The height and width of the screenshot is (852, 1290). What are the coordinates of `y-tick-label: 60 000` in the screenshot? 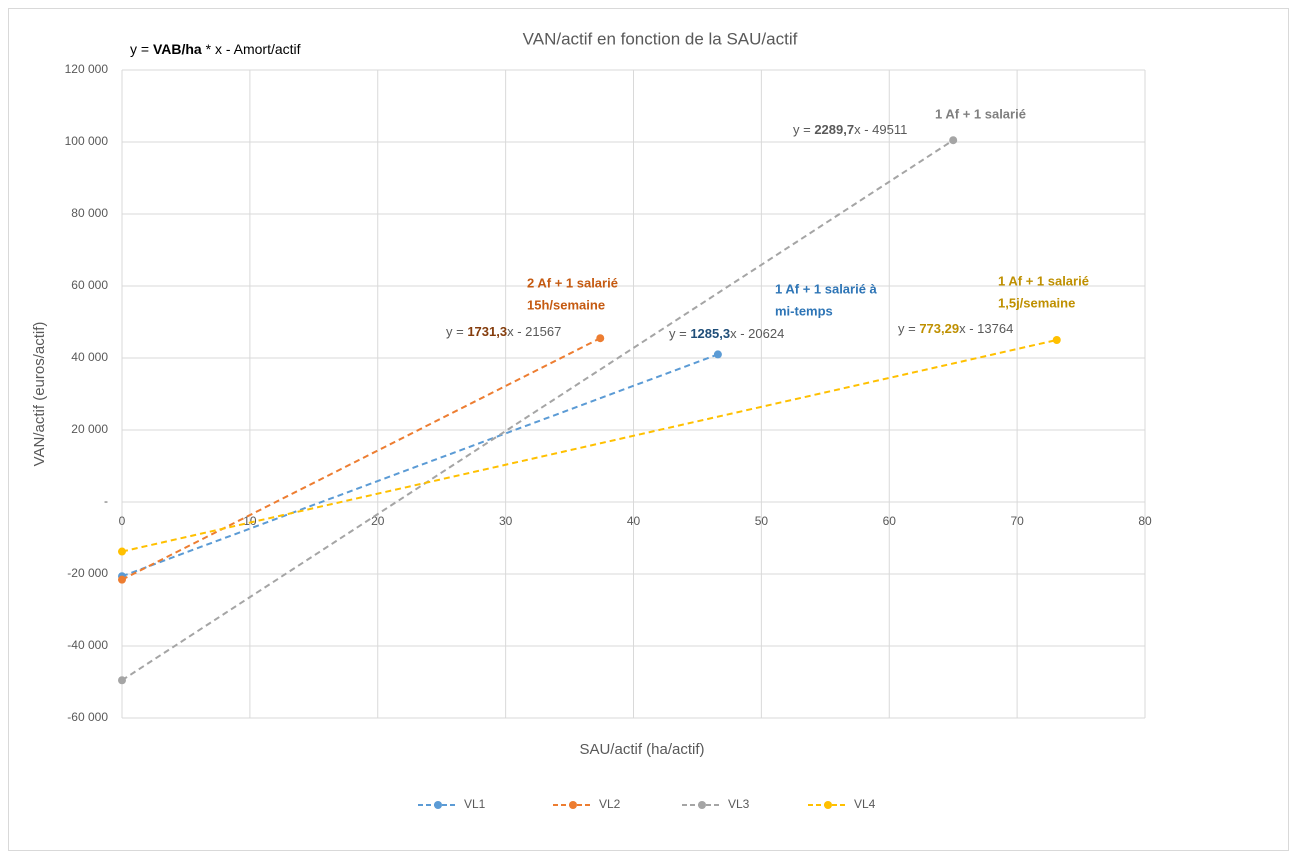 It's located at (89, 285).